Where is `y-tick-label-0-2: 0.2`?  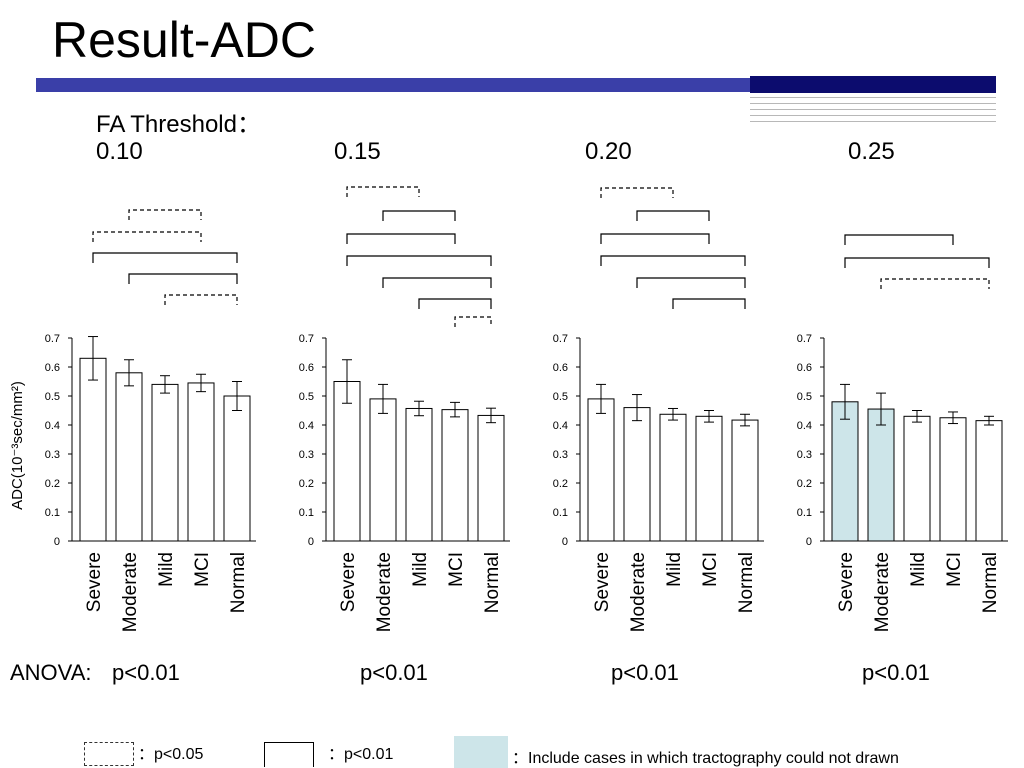 y-tick-label-0-2: 0.2 is located at coordinates (52, 484).